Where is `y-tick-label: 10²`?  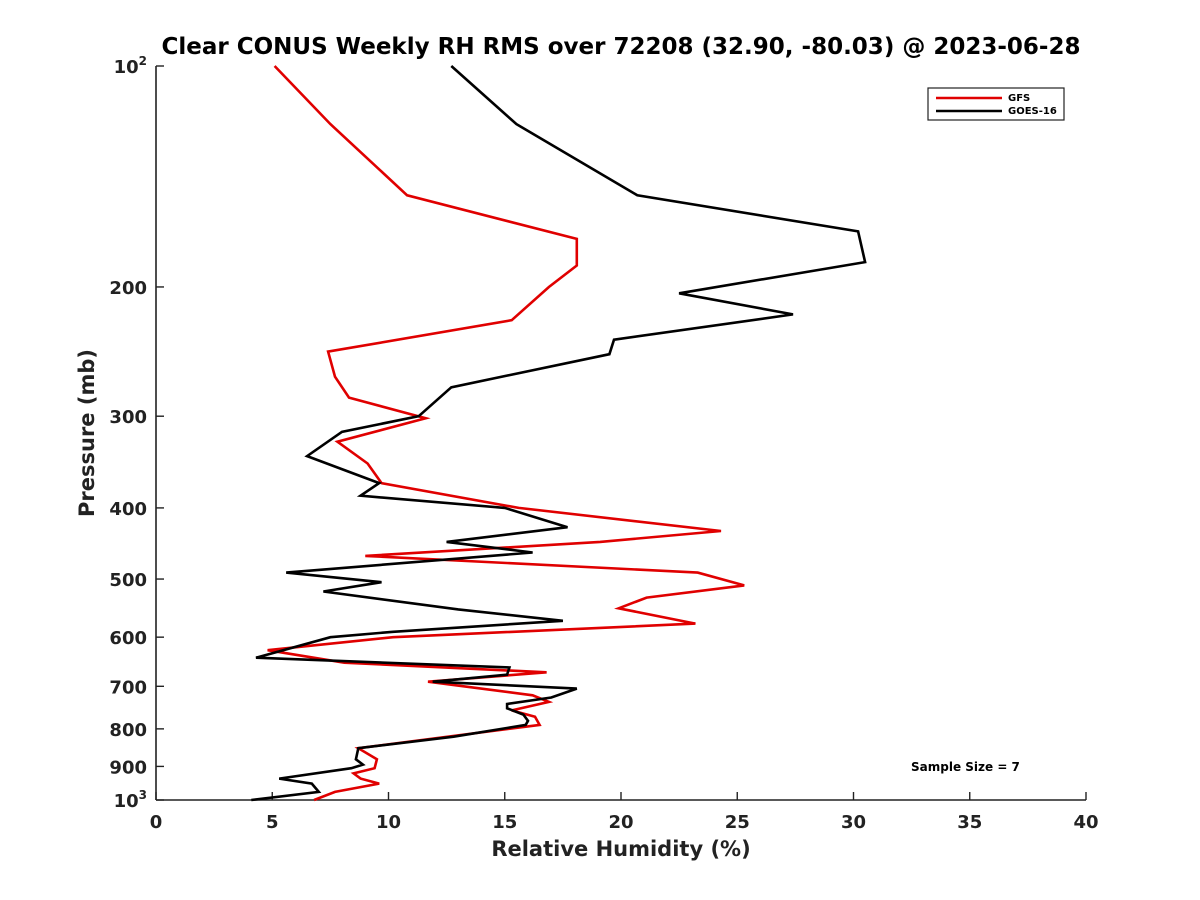
y-tick-label: 10² is located at coordinates (130, 66).